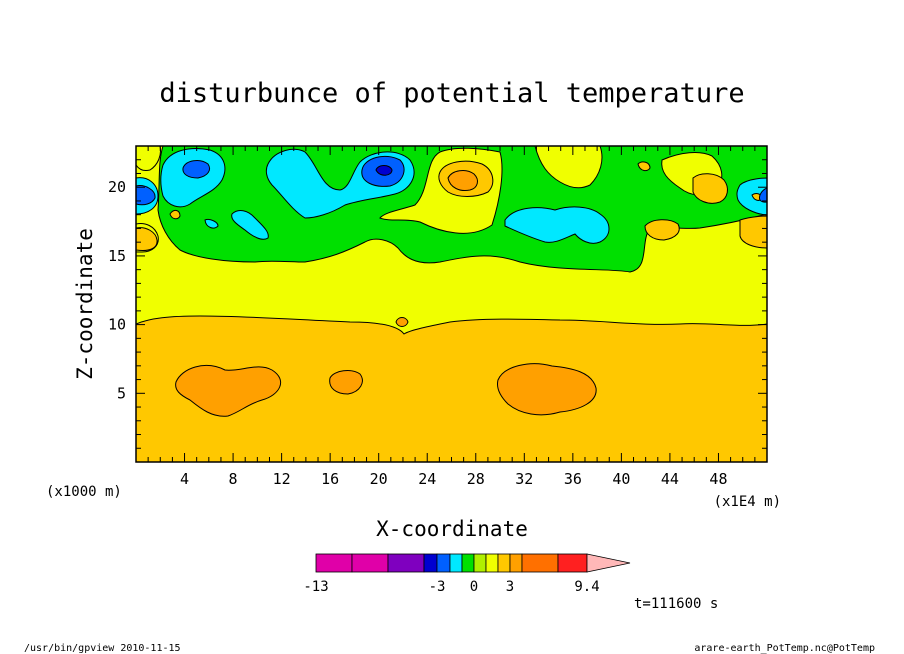 The width and height of the screenshot is (904, 654). I want to click on x-tick-label: 12, so click(282, 479).